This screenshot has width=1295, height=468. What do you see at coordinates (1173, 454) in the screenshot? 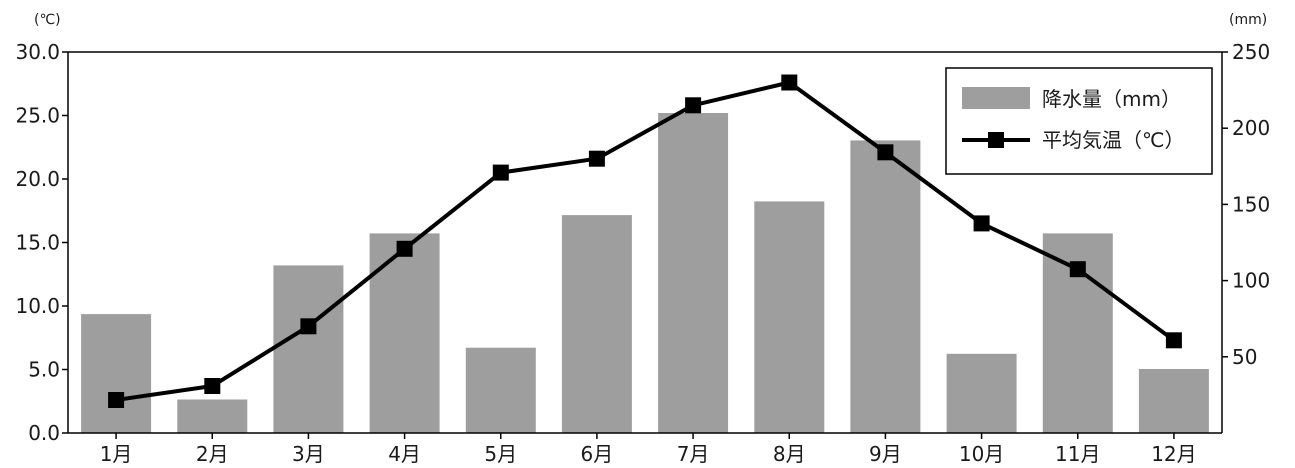
I see `x-tick-label-12: 12月` at bounding box center [1173, 454].